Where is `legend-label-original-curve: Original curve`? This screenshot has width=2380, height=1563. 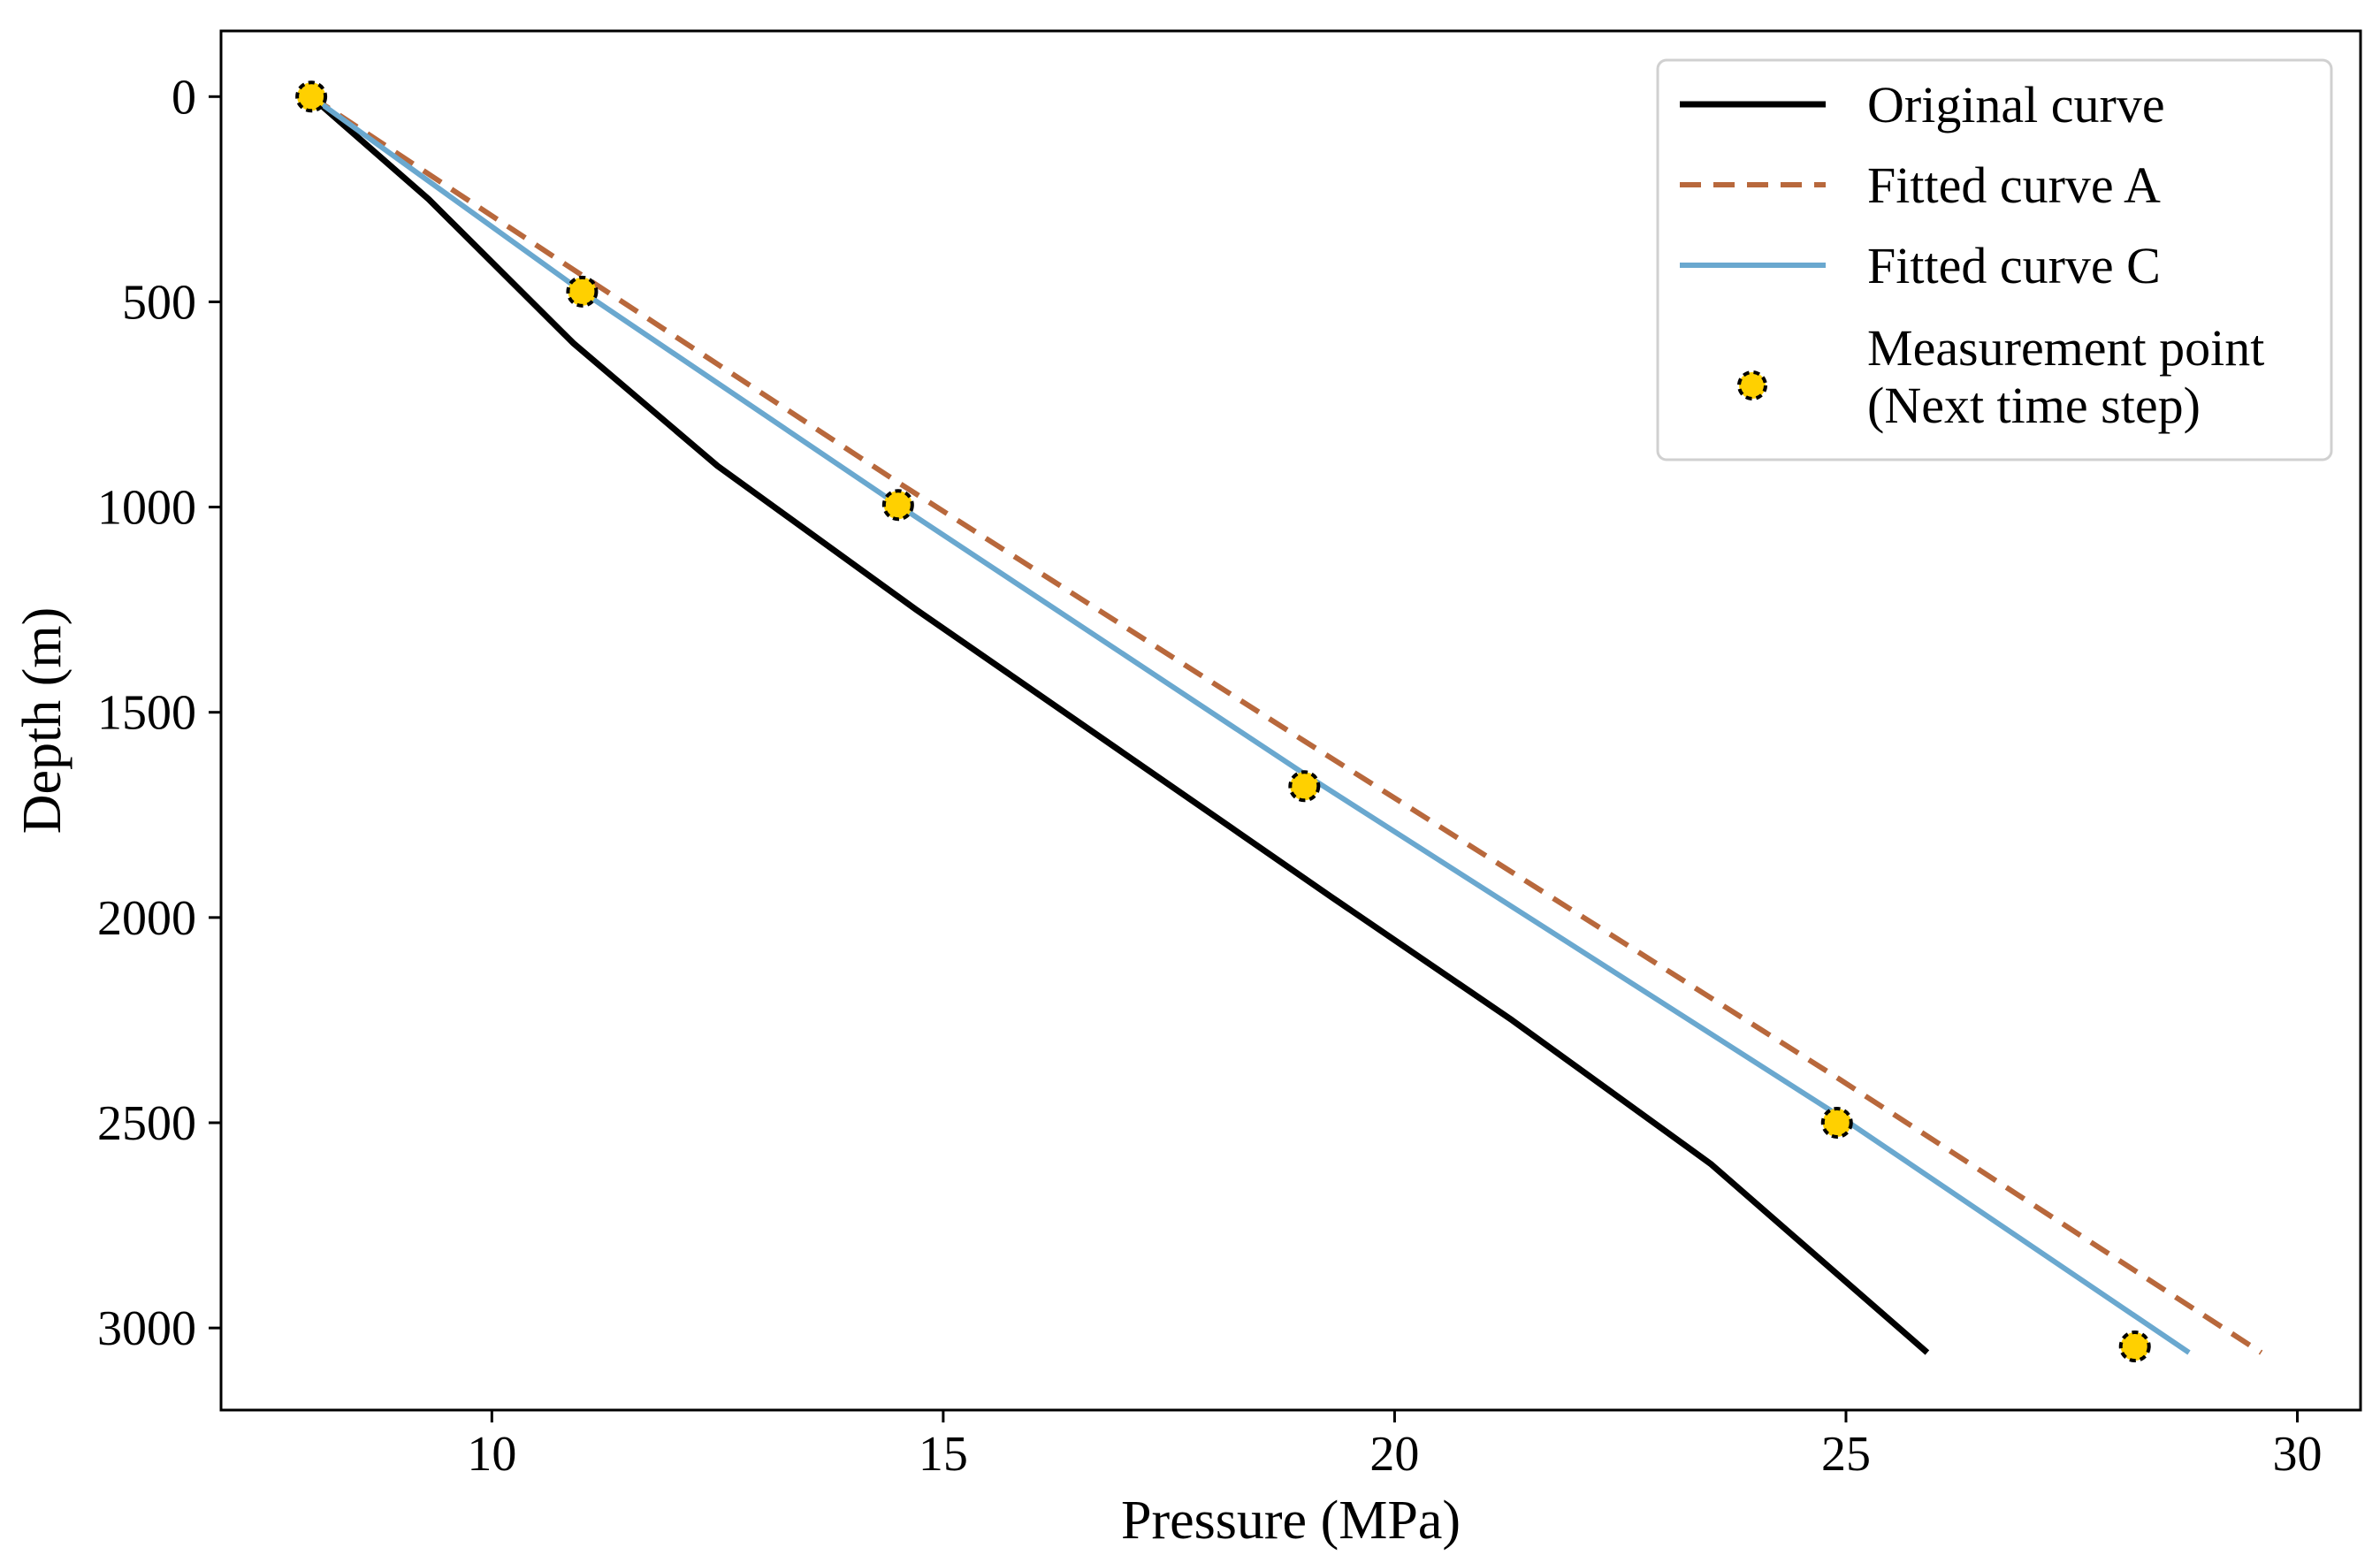 legend-label-original-curve: Original curve is located at coordinates (2016, 104).